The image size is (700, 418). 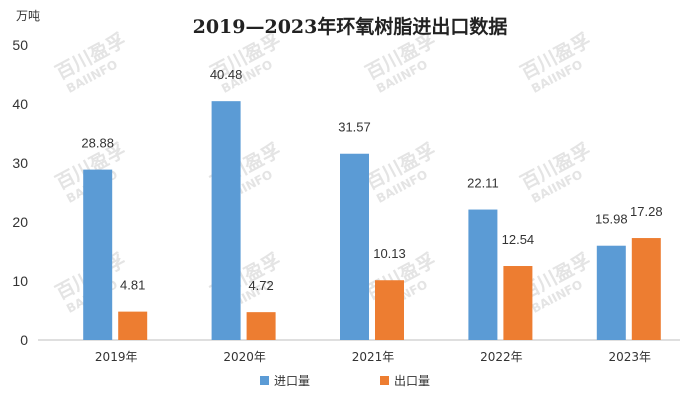 What do you see at coordinates (226, 74) in the screenshot?
I see `data-label: 40.48` at bounding box center [226, 74].